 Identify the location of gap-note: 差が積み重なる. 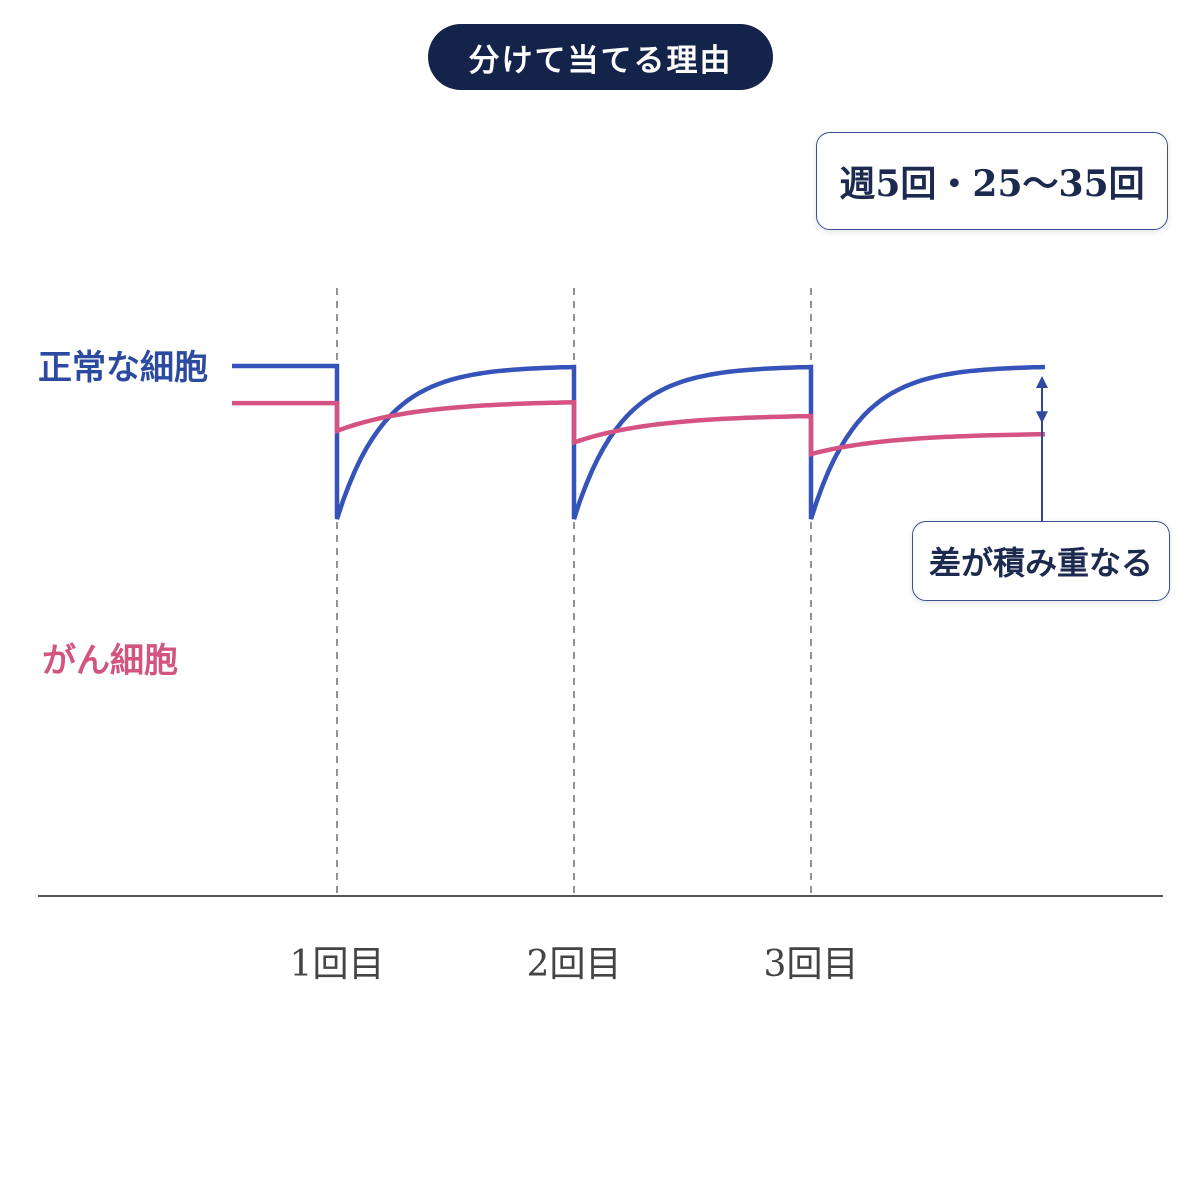
(1041, 561).